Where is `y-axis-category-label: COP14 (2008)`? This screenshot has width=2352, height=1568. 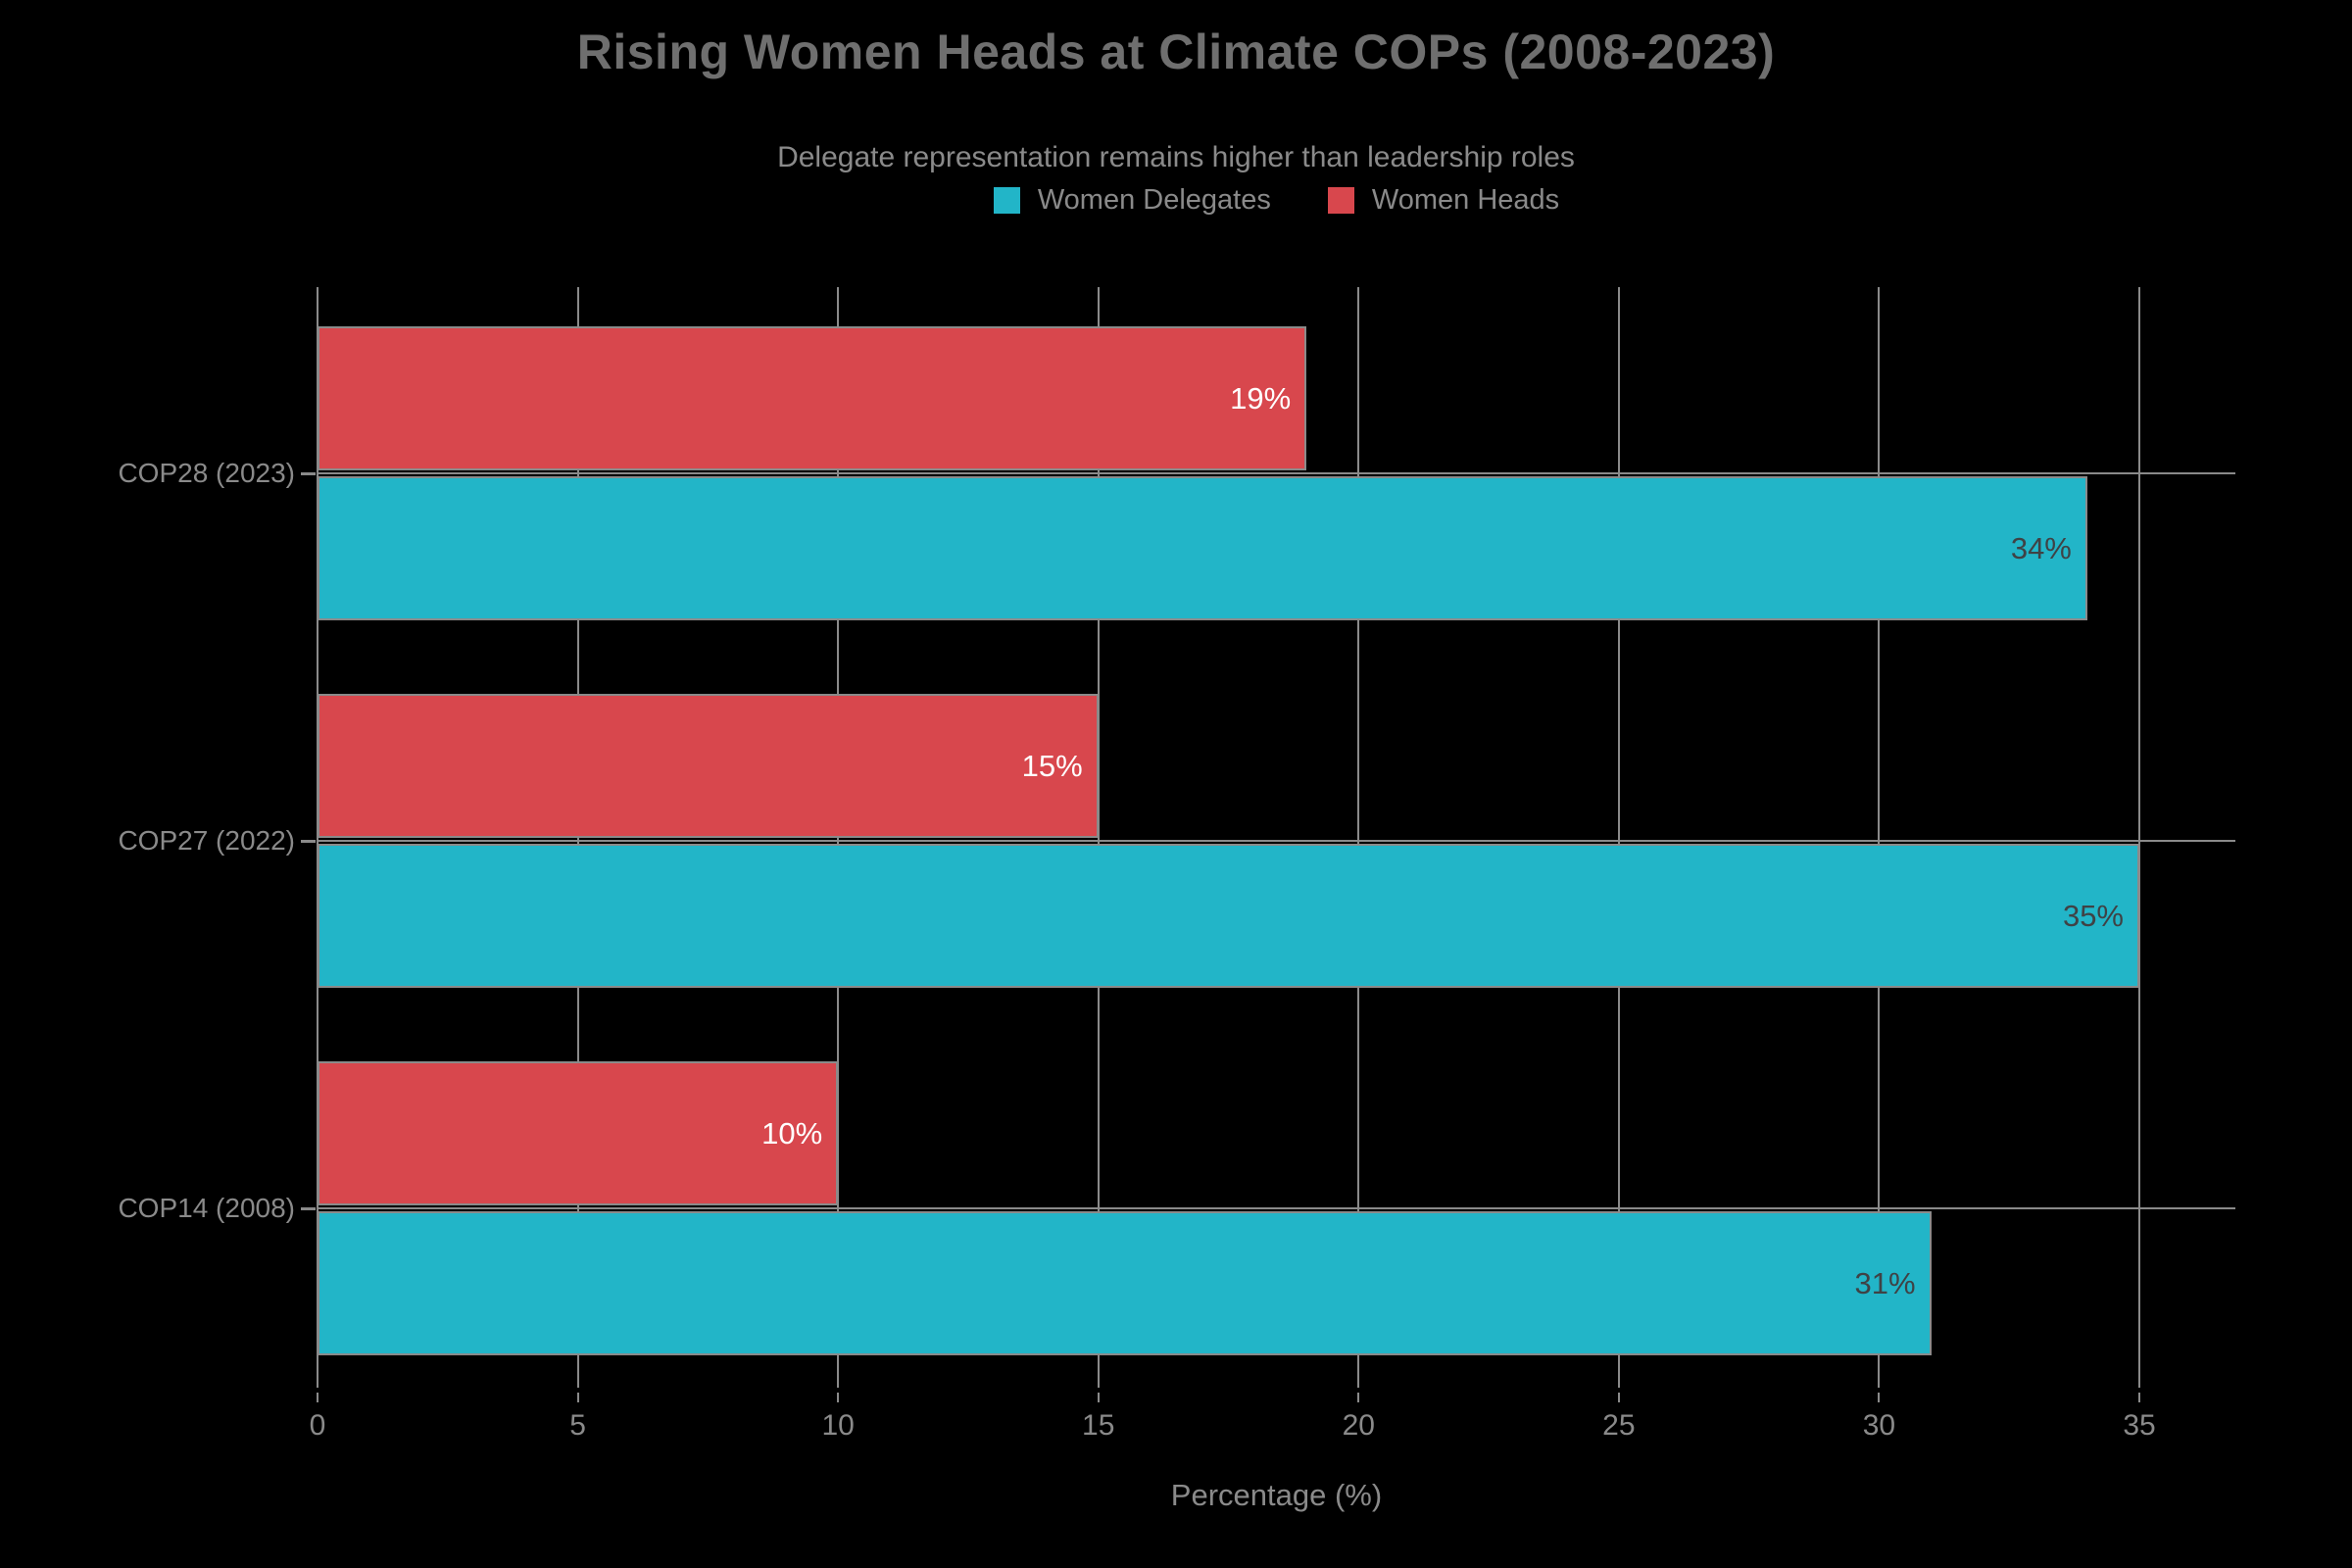
y-axis-category-label: COP14 (2008) is located at coordinates (206, 1208).